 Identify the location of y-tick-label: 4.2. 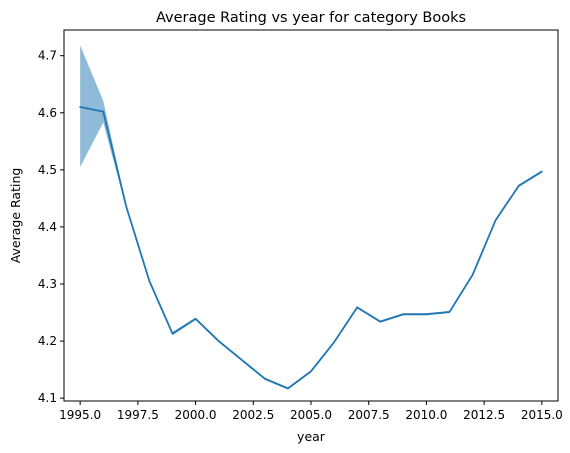
(47, 341).